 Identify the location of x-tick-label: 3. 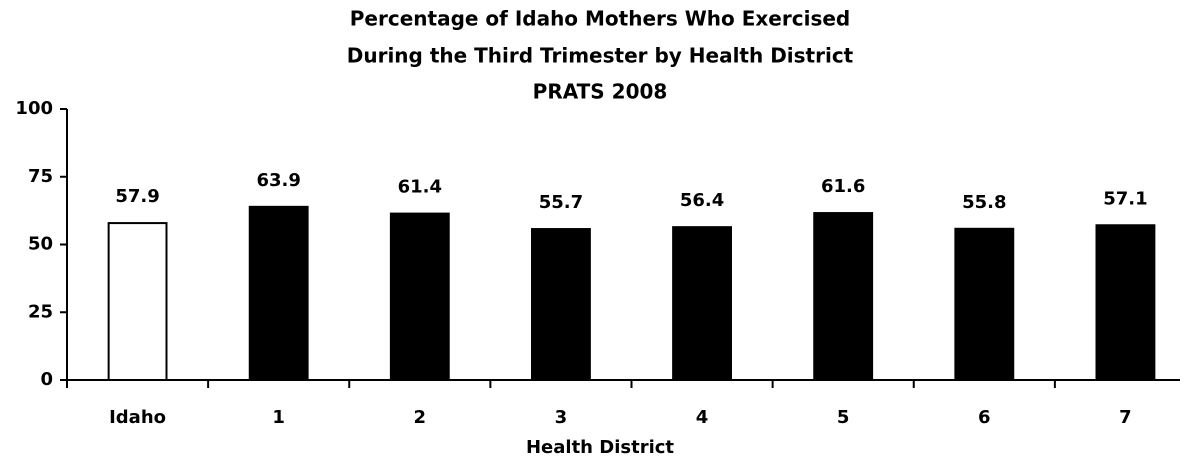
(561, 417).